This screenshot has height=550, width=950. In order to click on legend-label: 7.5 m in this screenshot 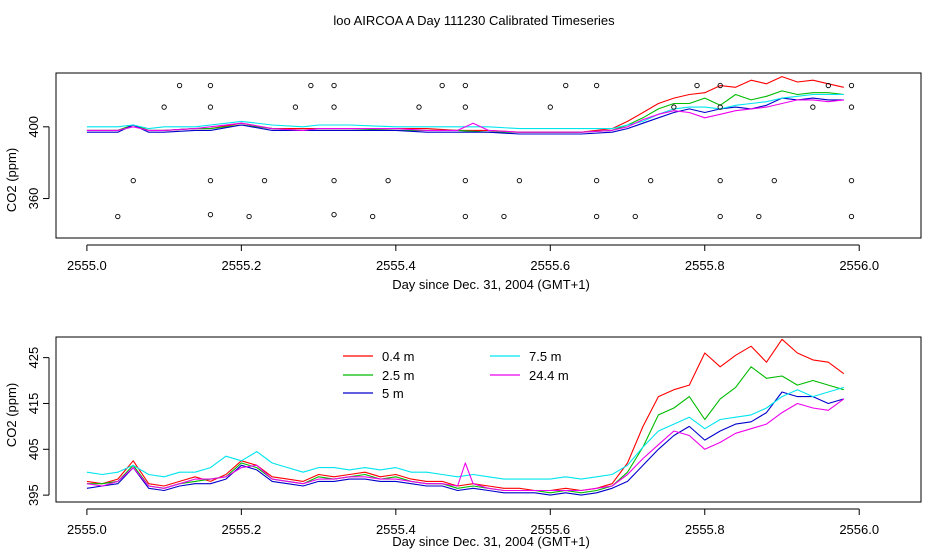, I will do `click(545, 356)`.